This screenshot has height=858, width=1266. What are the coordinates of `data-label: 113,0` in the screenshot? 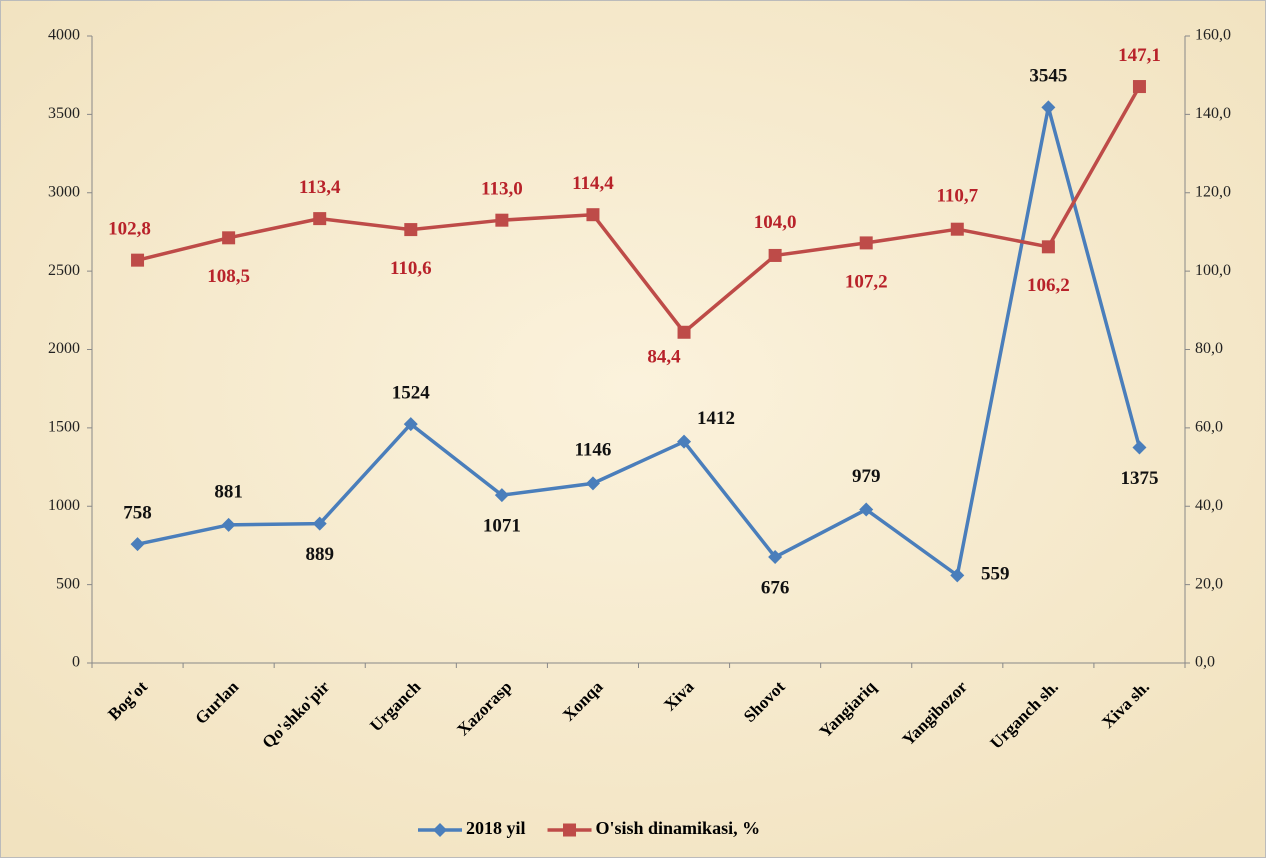 It's located at (502, 189).